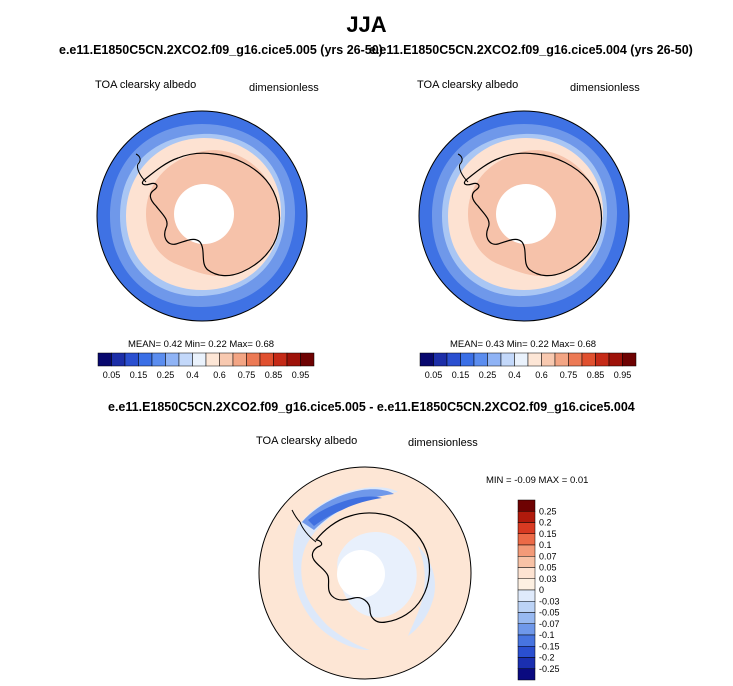  I want to click on diff-colorbar-tick-label: 0.05, so click(548, 568).